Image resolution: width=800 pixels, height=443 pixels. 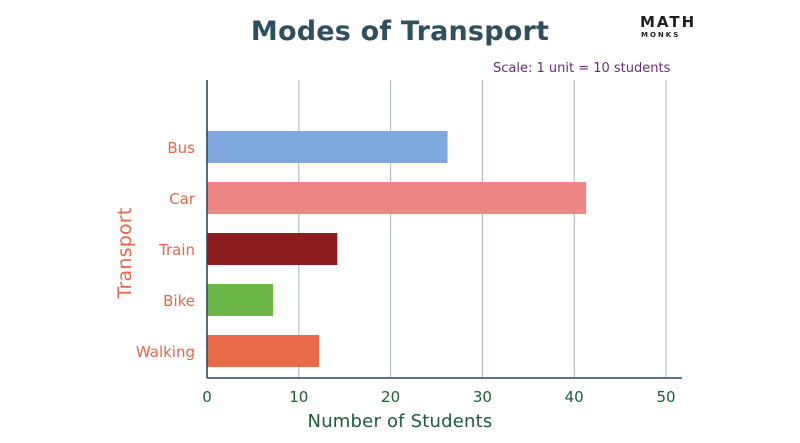 I want to click on category-label-car: Car, so click(x=182, y=199).